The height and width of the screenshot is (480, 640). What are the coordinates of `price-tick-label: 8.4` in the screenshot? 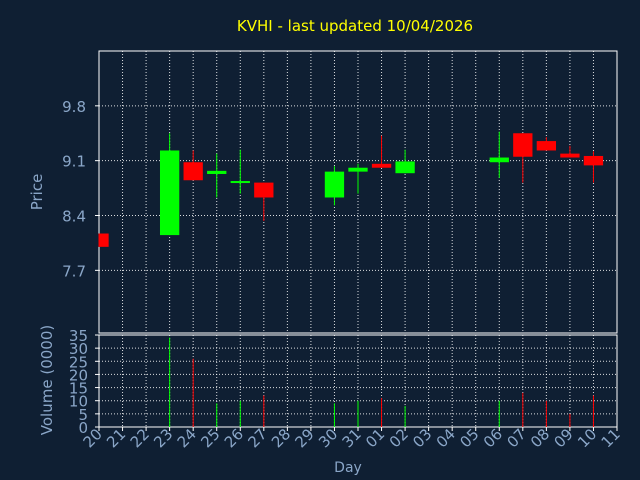 It's located at (74, 217).